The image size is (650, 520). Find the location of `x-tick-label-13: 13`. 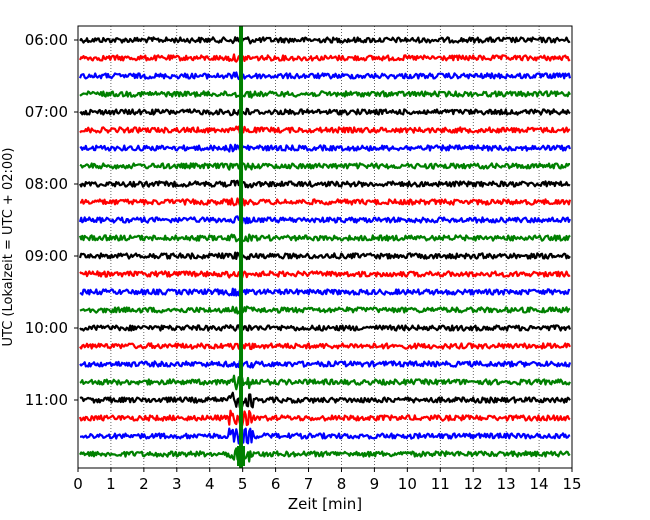

x-tick-label-13: 13 is located at coordinates (506, 484).